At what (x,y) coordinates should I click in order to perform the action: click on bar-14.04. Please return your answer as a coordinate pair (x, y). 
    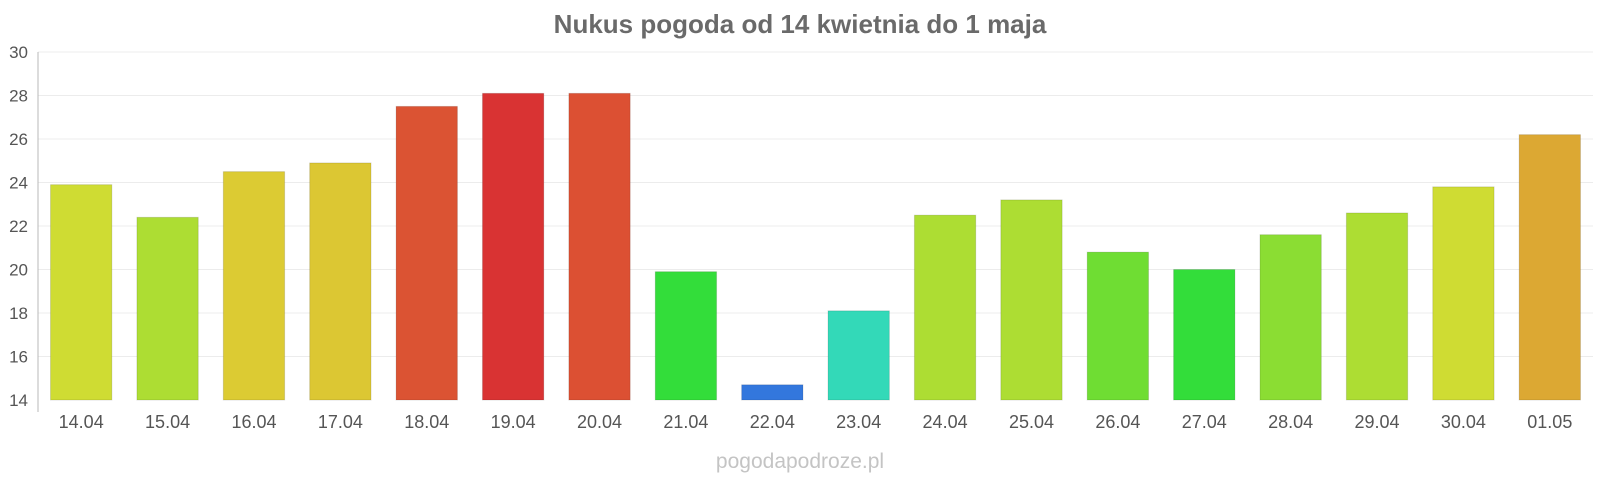
    Looking at the image, I should click on (81, 292).